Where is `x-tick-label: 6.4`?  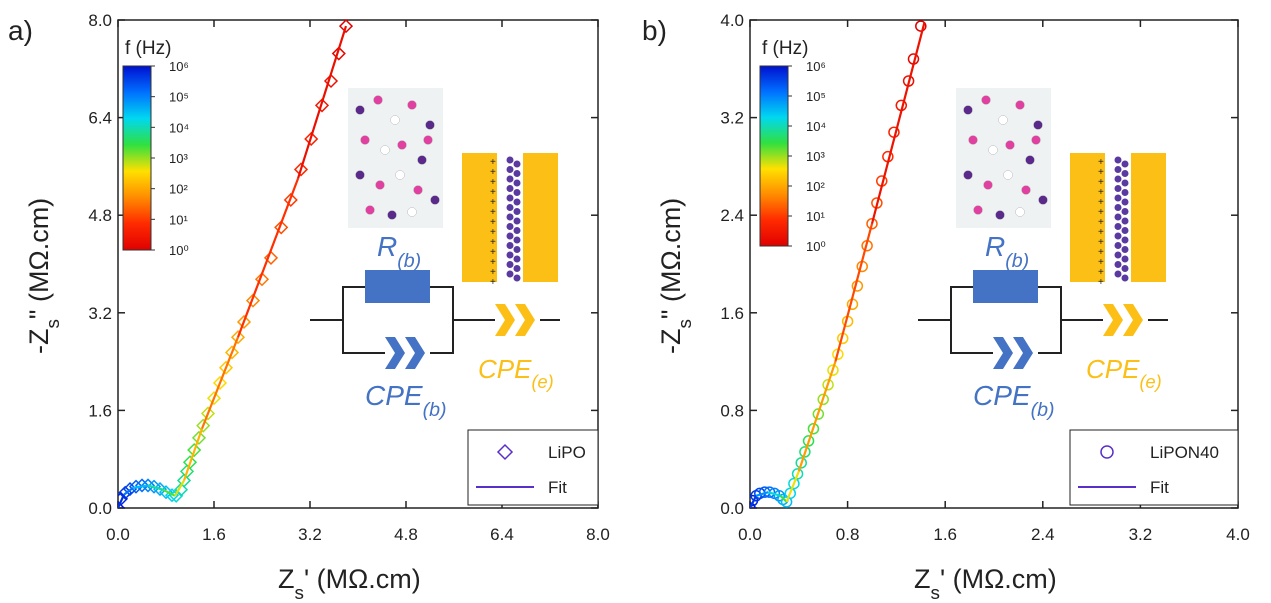
x-tick-label: 6.4 is located at coordinates (502, 534).